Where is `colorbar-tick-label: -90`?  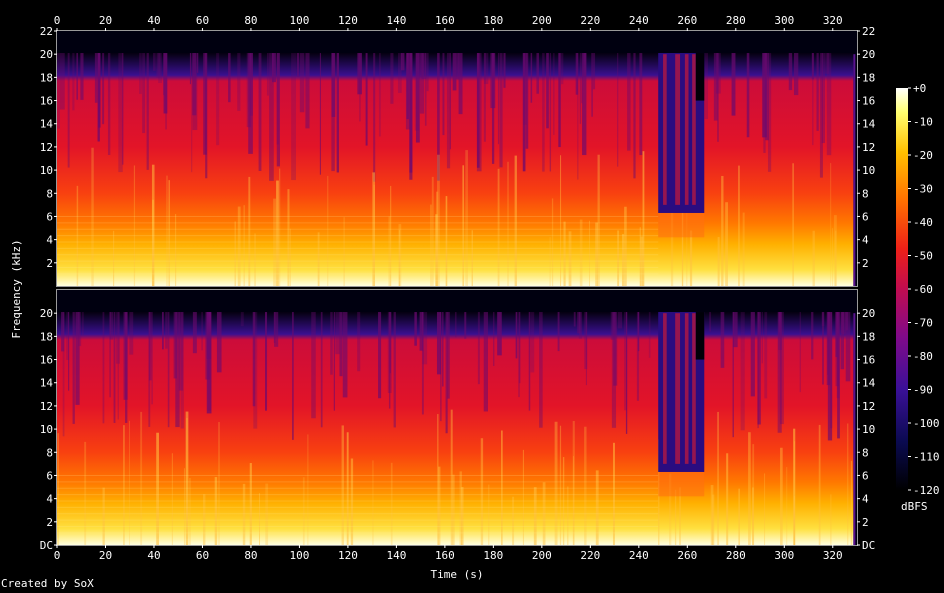
colorbar-tick-label: -90 is located at coordinates (923, 390).